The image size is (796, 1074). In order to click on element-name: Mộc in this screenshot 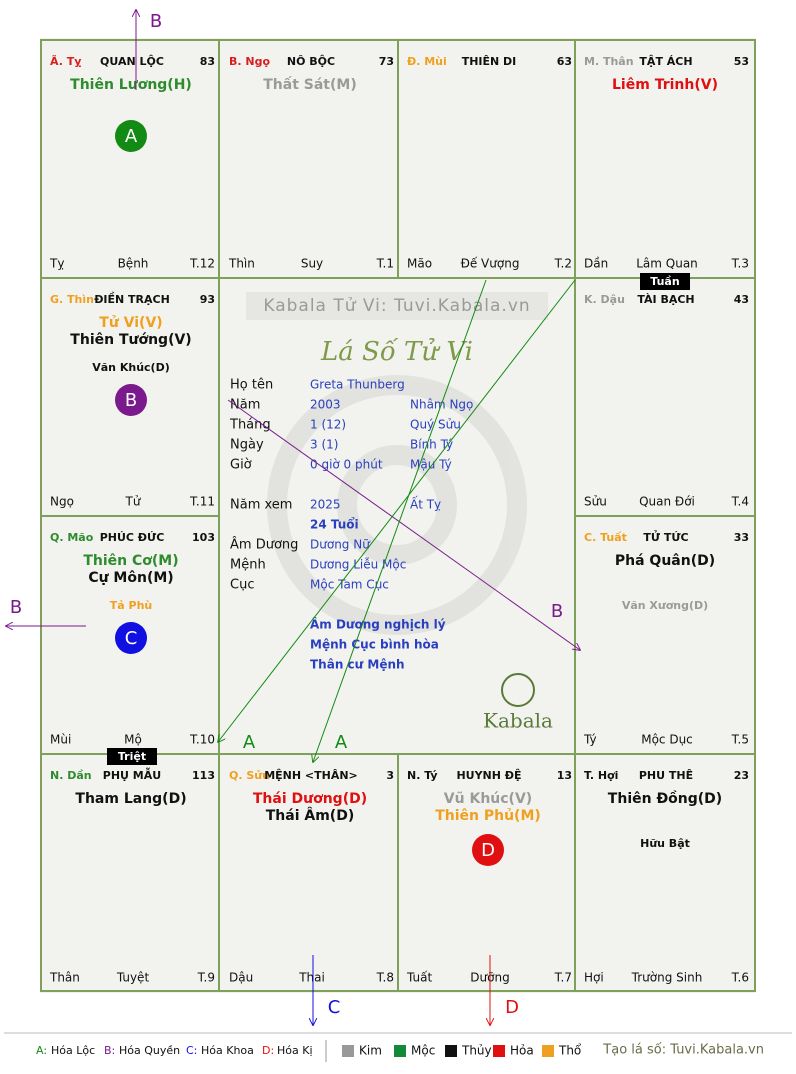, I will do `click(423, 1051)`.